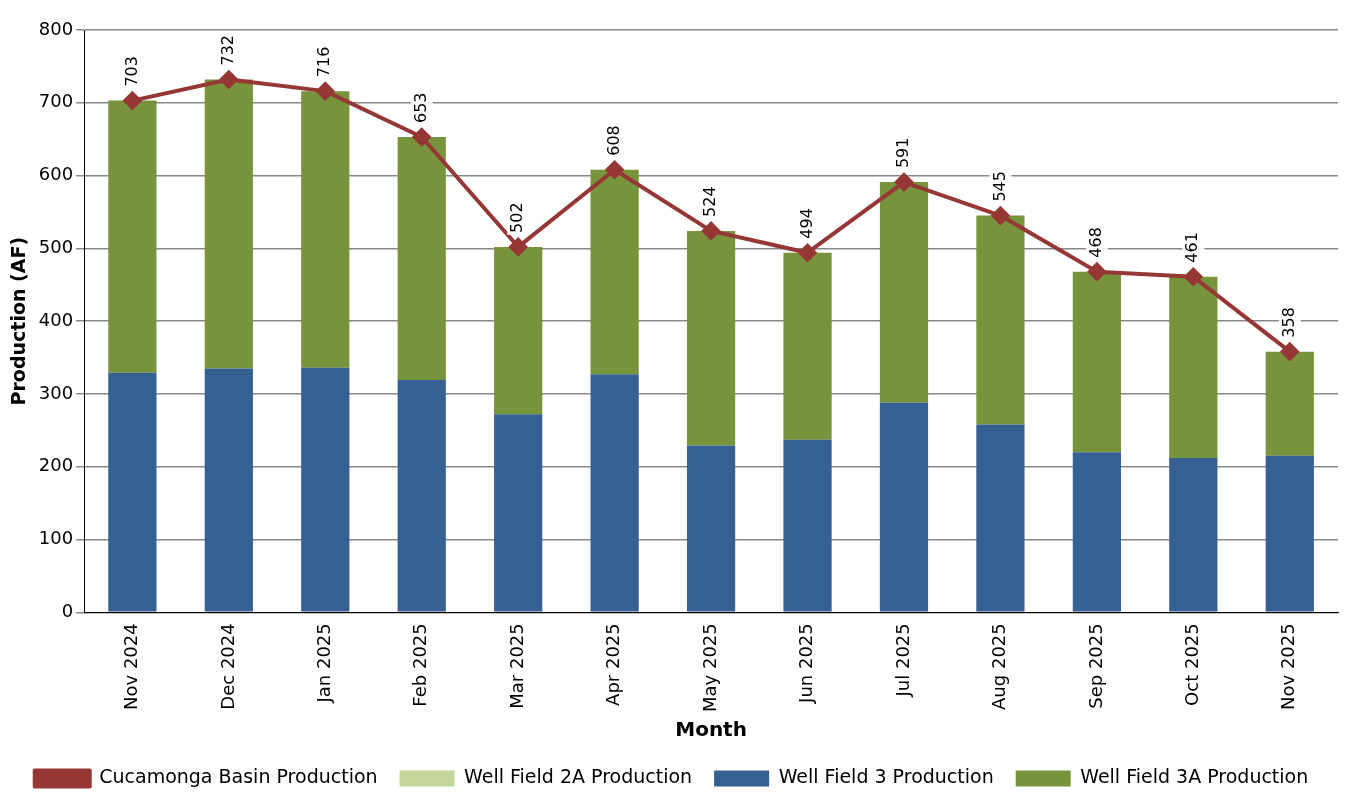  Describe the element at coordinates (1096, 242) in the screenshot. I see `data-label: 468` at that location.